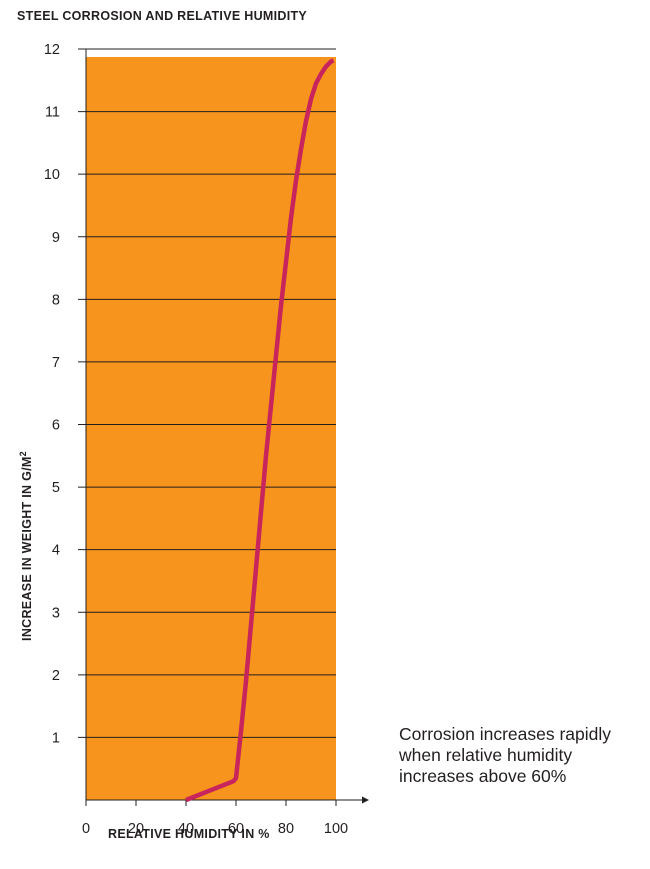 This screenshot has height=869, width=650. I want to click on y-tick-label: 8, so click(56, 300).